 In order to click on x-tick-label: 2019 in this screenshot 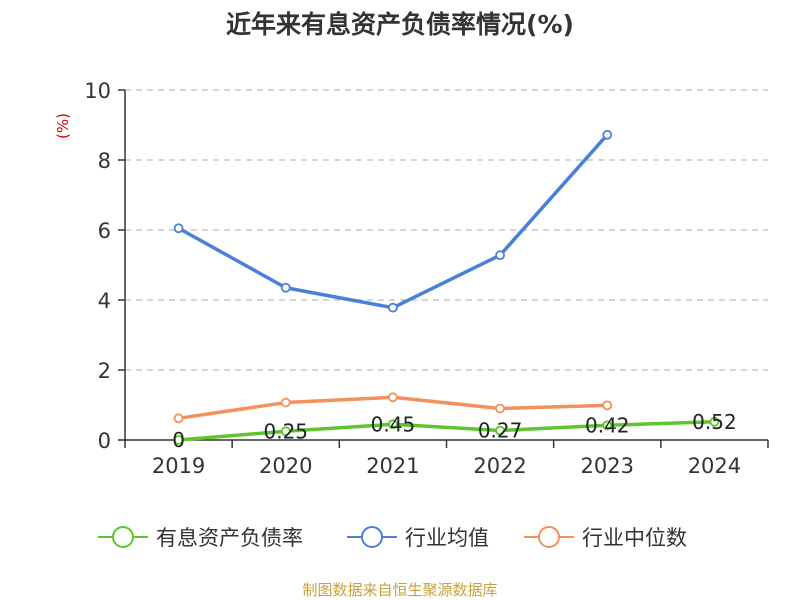, I will do `click(178, 466)`.